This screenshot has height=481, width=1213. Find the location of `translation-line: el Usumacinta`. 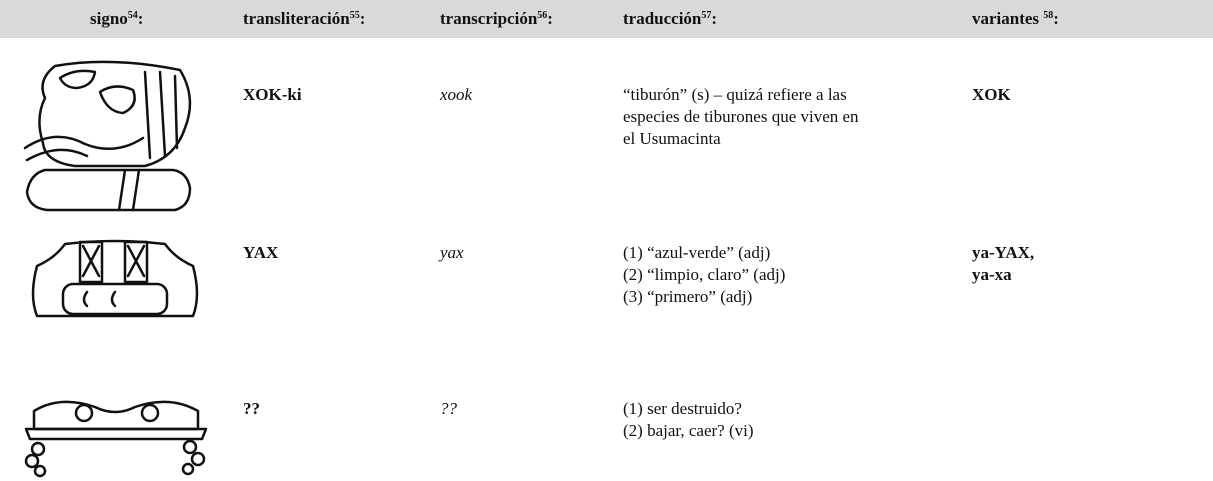

translation-line: el Usumacinta is located at coordinates (672, 138).